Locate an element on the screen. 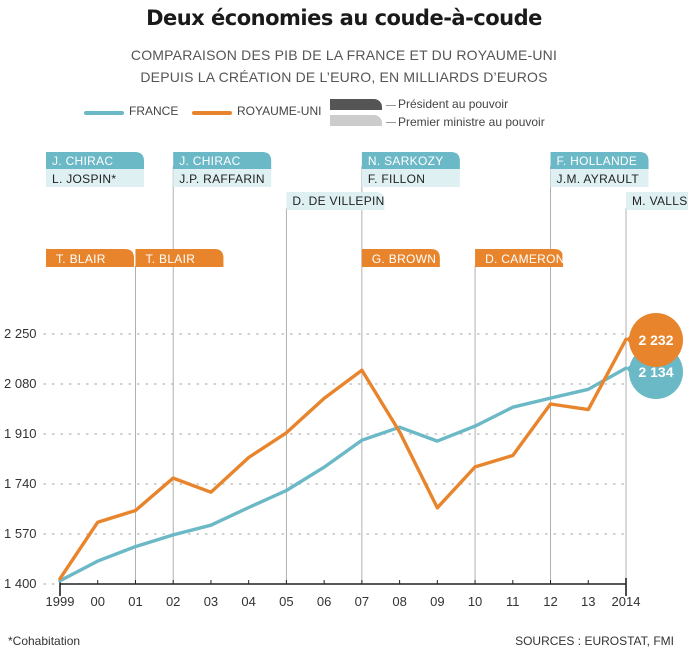 Image resolution: width=688 pixels, height=653 pixels. x-tick-label: 02 is located at coordinates (173, 601).